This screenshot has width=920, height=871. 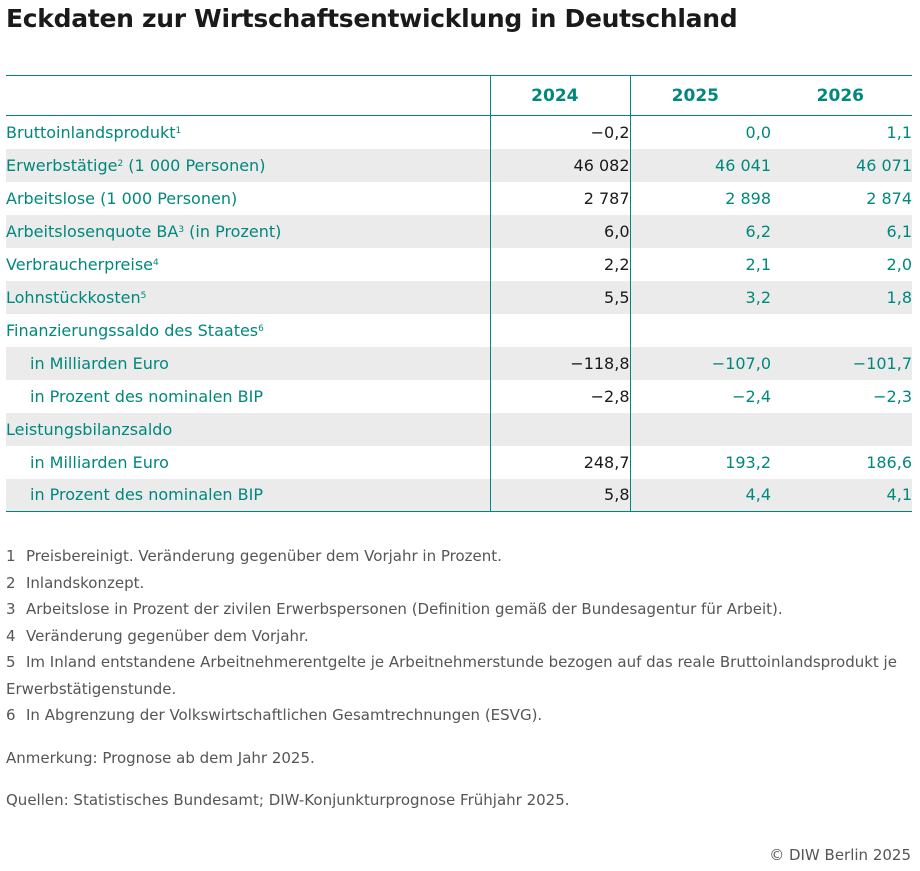 What do you see at coordinates (11, 609) in the screenshot?
I see `footnote-number: 3` at bounding box center [11, 609].